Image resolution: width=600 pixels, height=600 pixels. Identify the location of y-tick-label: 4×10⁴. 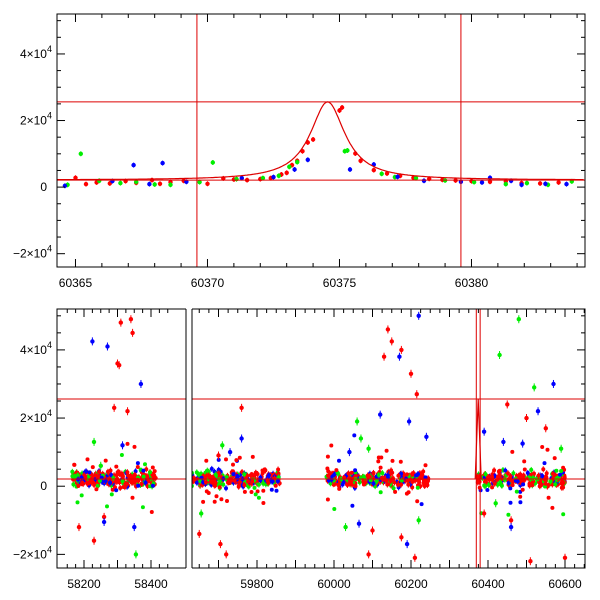
(36, 52).